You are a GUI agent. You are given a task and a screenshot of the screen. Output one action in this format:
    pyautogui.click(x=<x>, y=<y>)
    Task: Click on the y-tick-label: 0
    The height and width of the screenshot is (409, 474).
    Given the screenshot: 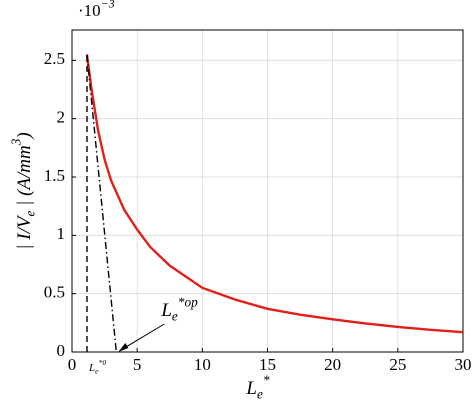 What is the action you would take?
    pyautogui.click(x=61, y=350)
    